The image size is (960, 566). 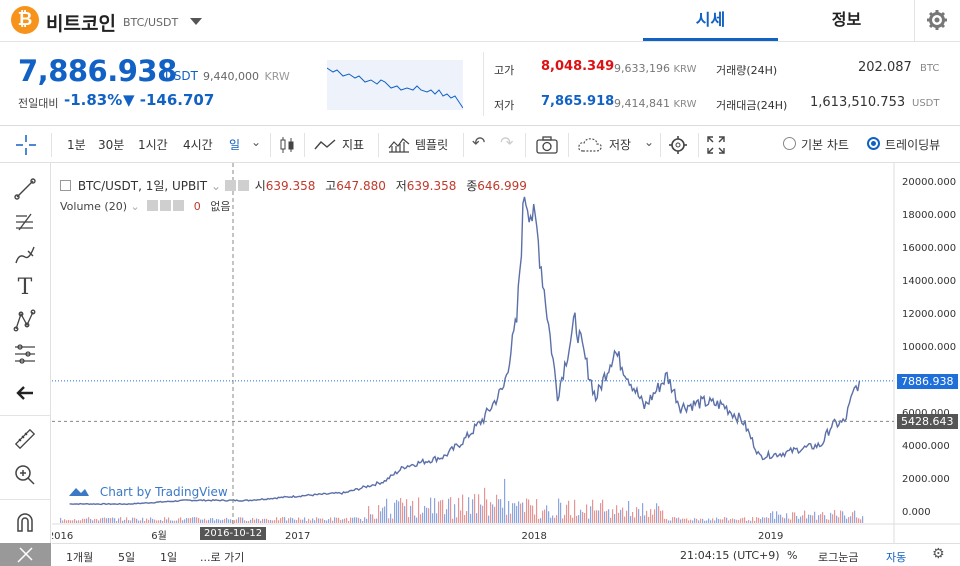 What do you see at coordinates (198, 145) in the screenshot?
I see `interval-4h: 4시간` at bounding box center [198, 145].